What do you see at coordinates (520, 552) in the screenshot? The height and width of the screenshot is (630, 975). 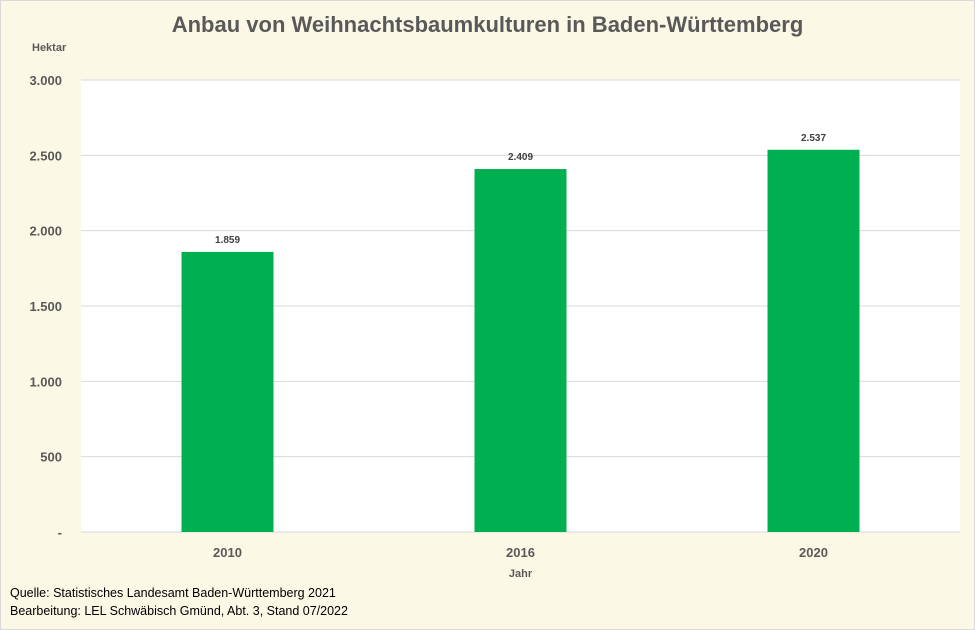 I see `x-tick-label: 2016` at bounding box center [520, 552].